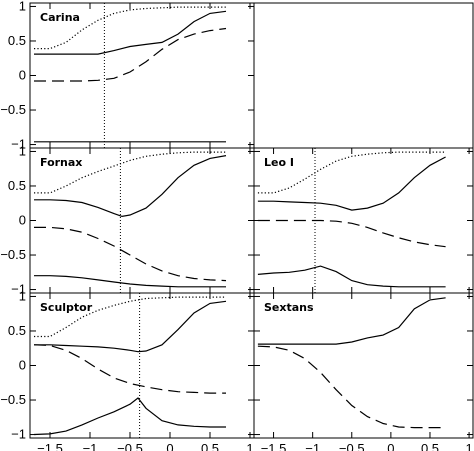 The width and height of the screenshot is (474, 451). Describe the element at coordinates (61, 162) in the screenshot. I see `panel-label: Fornax` at that location.